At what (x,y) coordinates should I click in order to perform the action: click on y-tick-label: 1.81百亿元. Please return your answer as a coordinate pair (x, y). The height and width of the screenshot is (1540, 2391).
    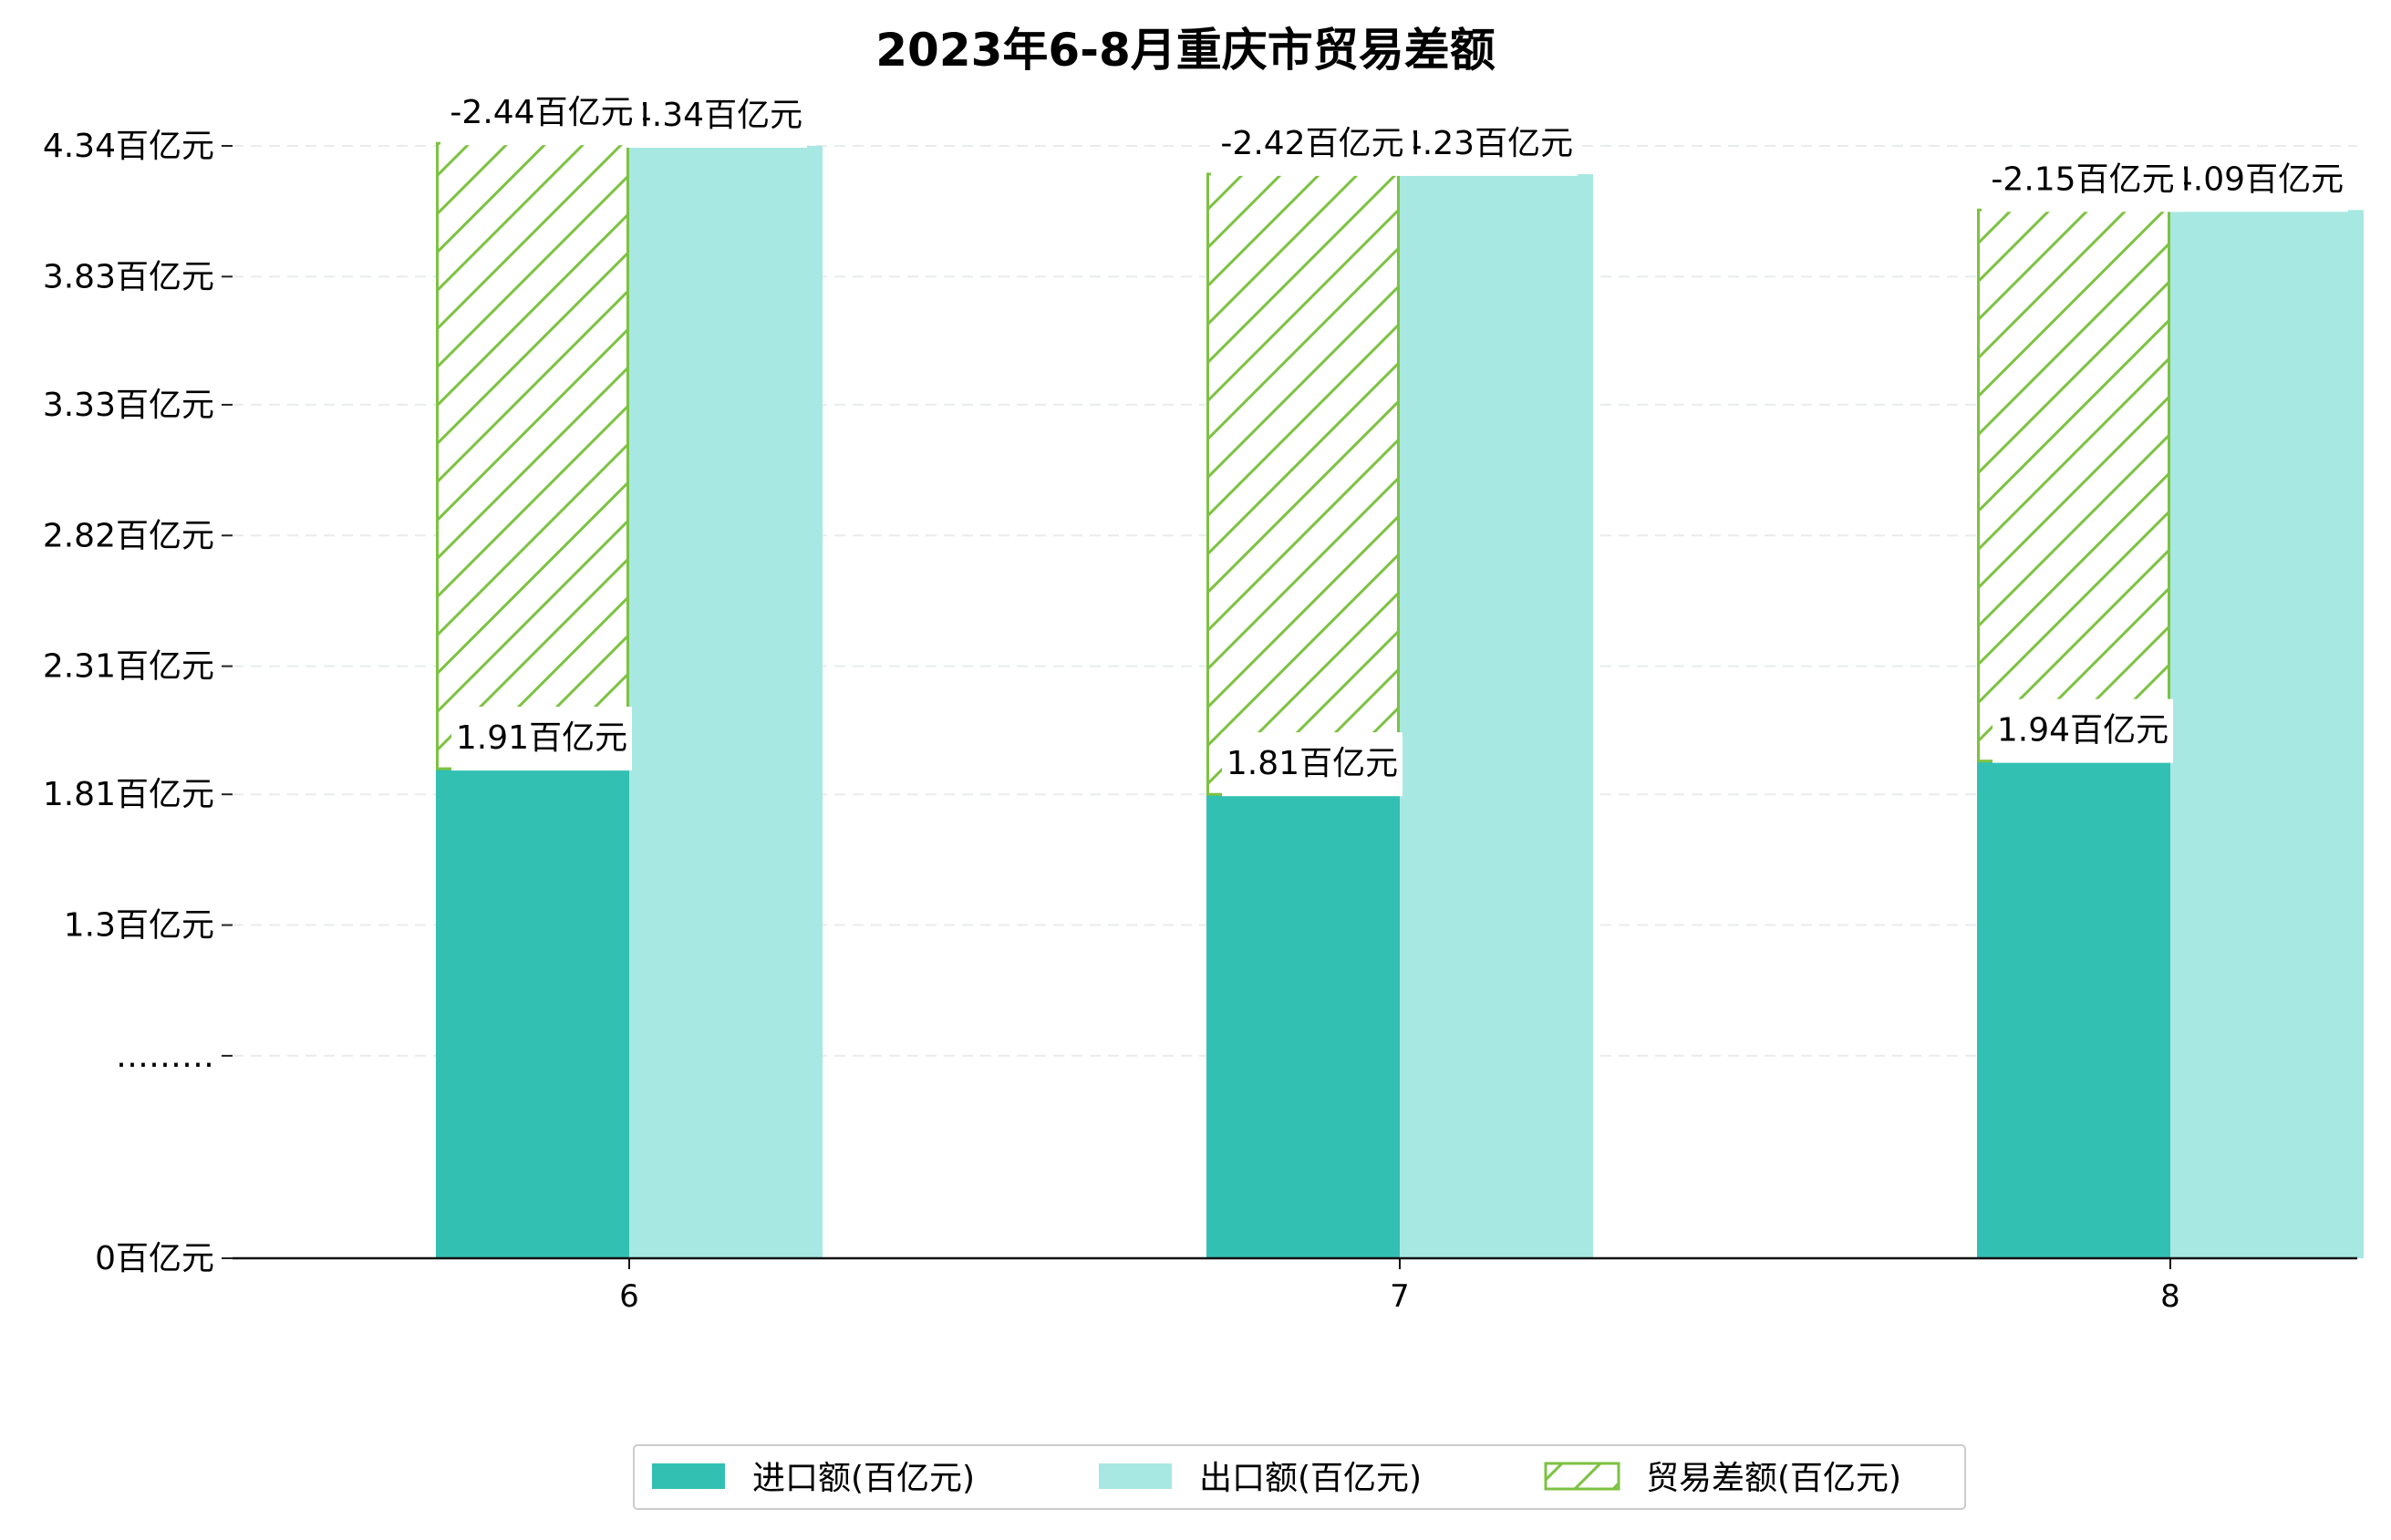
    Looking at the image, I should click on (129, 794).